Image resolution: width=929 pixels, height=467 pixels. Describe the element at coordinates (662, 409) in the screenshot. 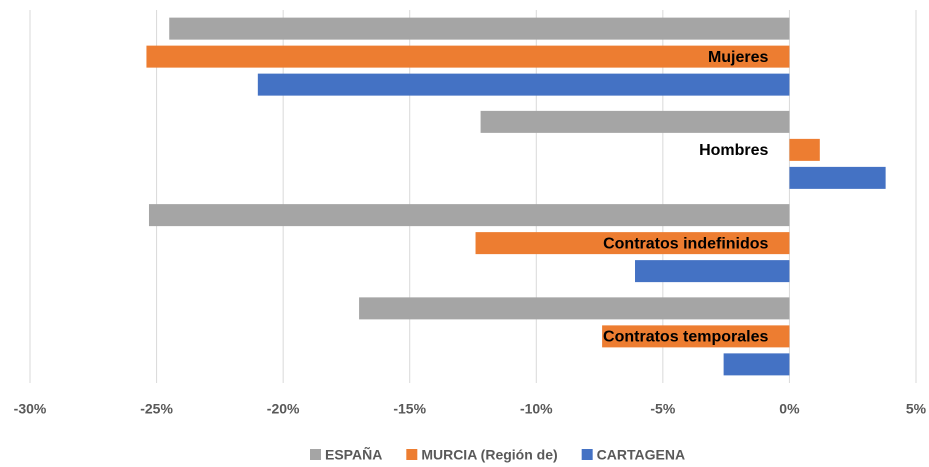

I see `x-tick-label: -5%` at that location.